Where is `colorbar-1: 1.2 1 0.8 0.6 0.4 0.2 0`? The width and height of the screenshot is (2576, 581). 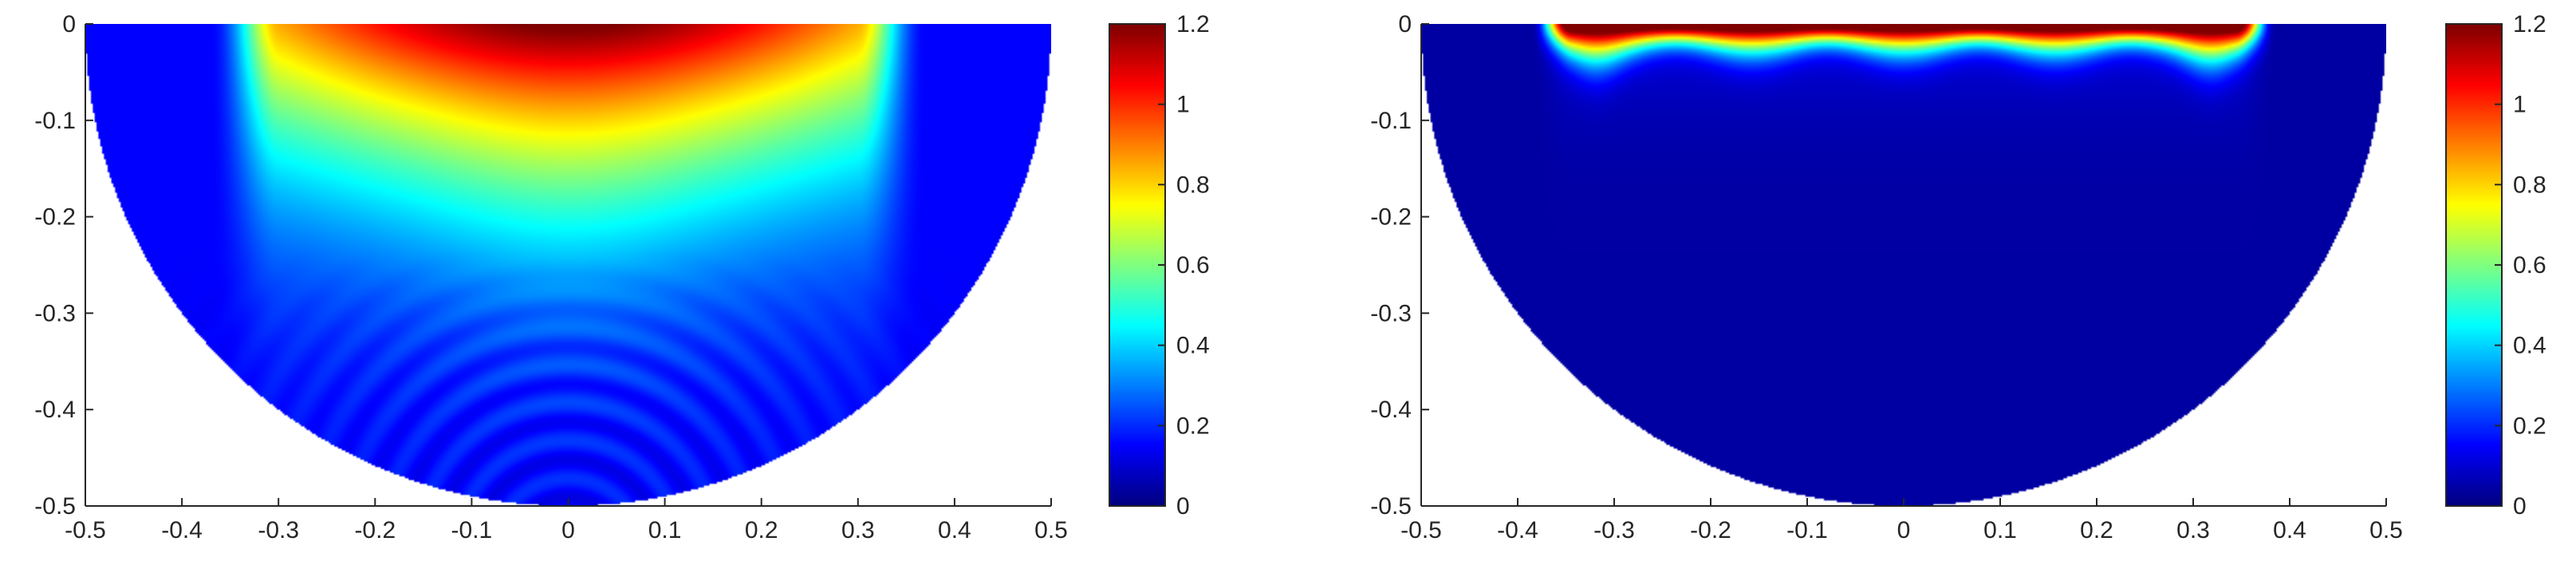
colorbar-1: 1.2 1 0.8 0.6 0.4 0.2 0 is located at coordinates (1159, 266).